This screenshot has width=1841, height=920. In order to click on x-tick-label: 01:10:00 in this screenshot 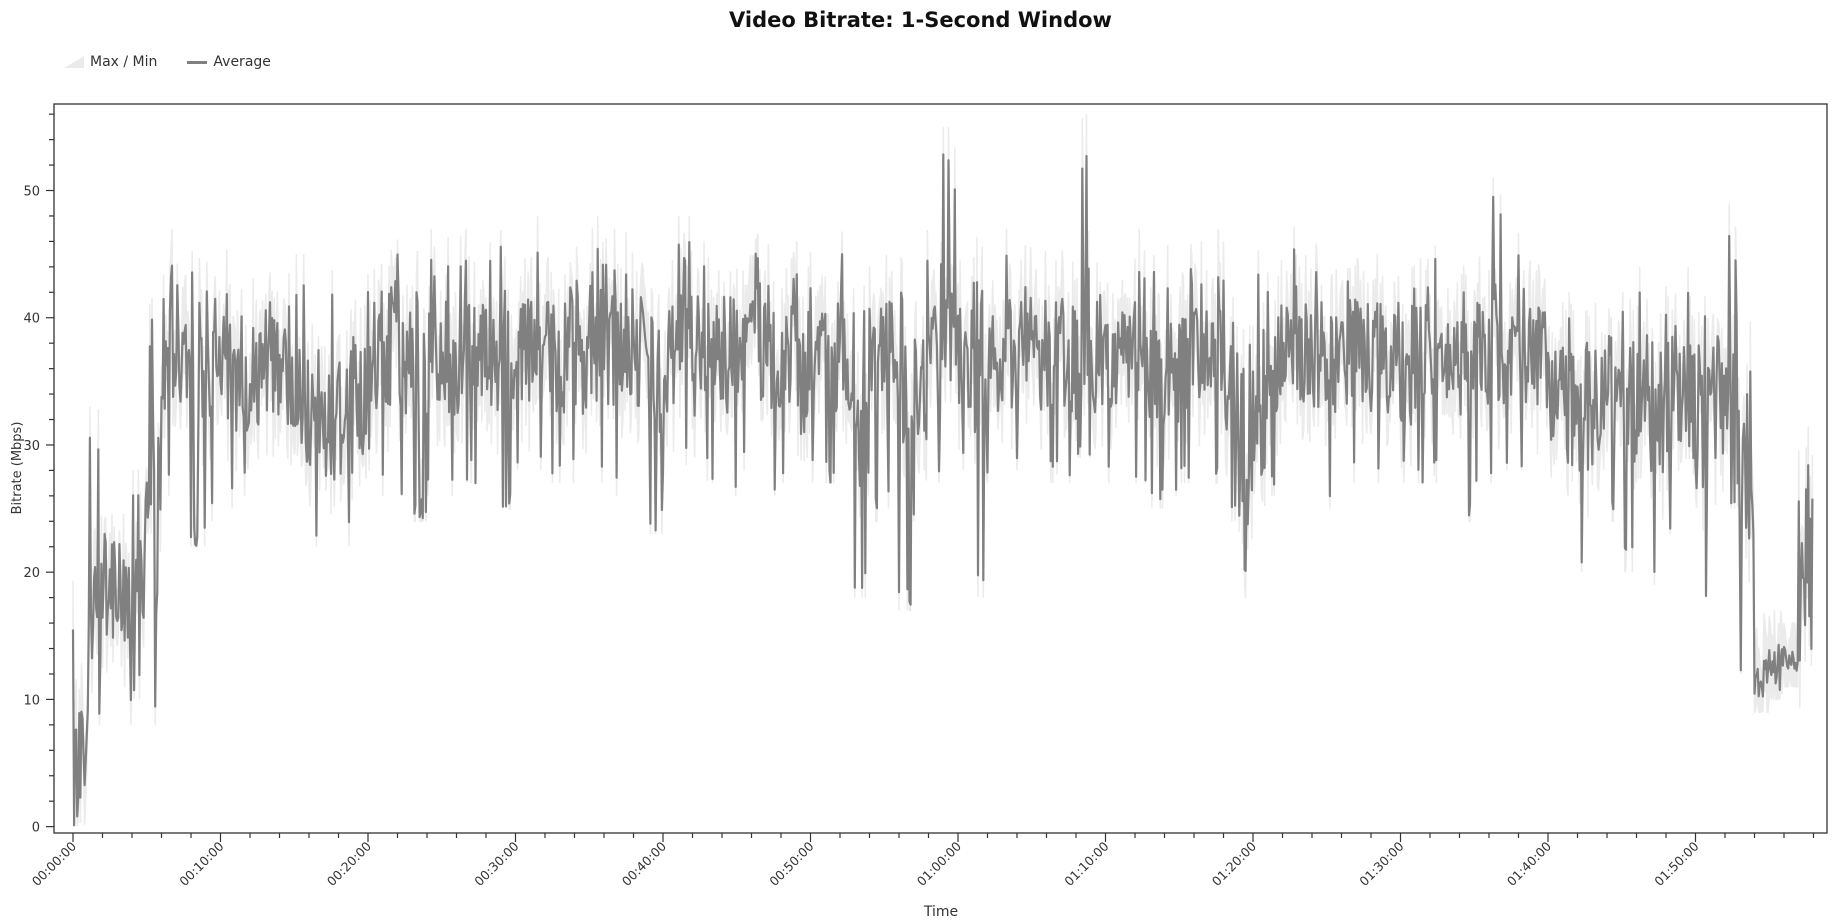, I will do `click(1086, 863)`.